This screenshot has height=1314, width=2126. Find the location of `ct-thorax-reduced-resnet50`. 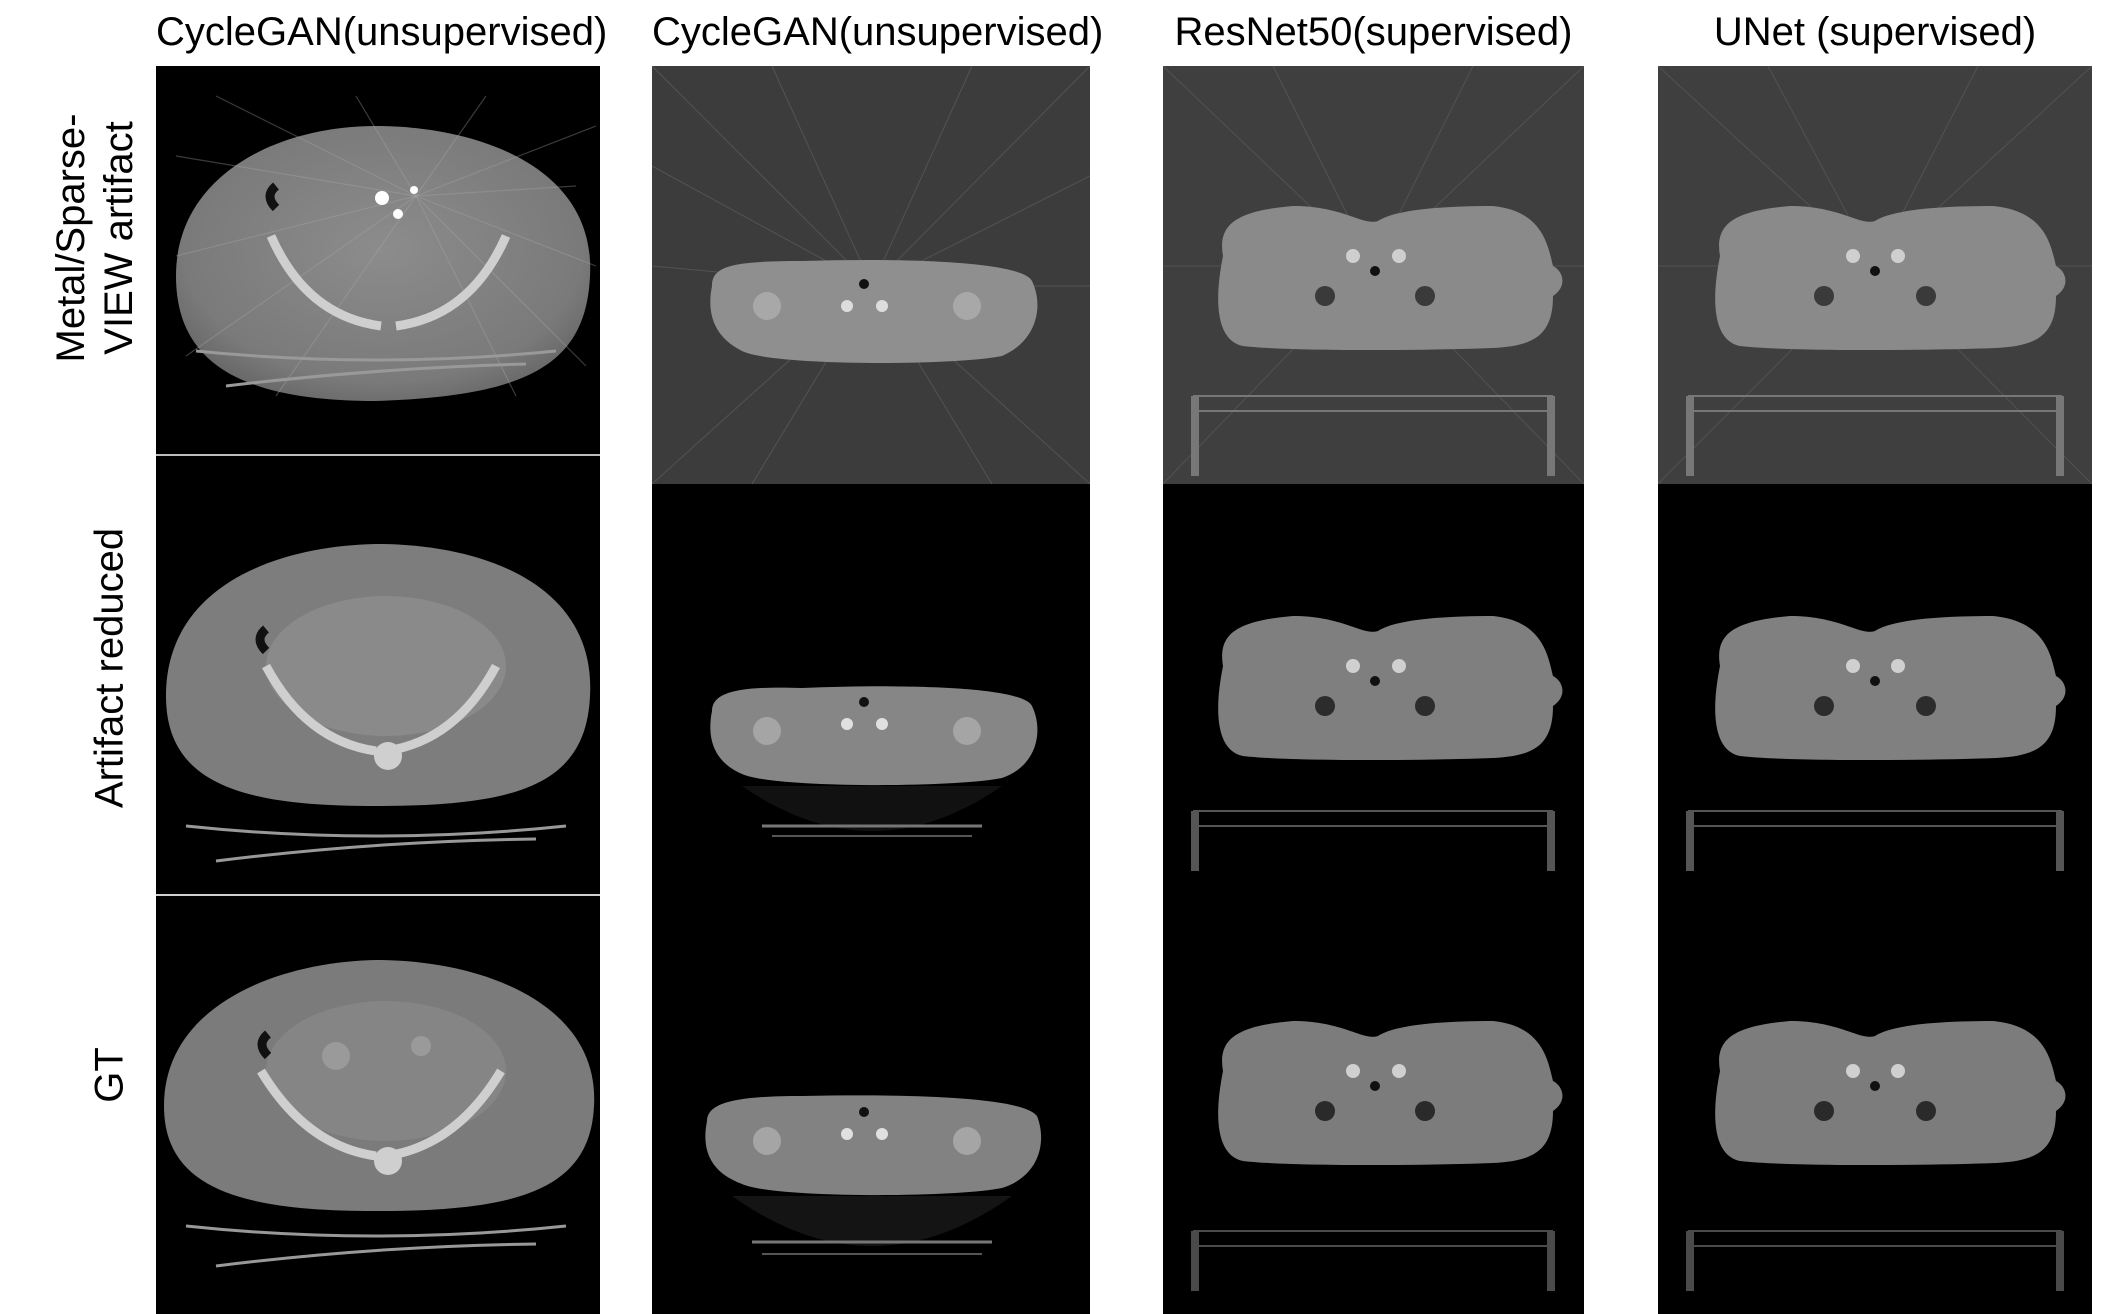

ct-thorax-reduced-resnet50 is located at coordinates (1377, 743).